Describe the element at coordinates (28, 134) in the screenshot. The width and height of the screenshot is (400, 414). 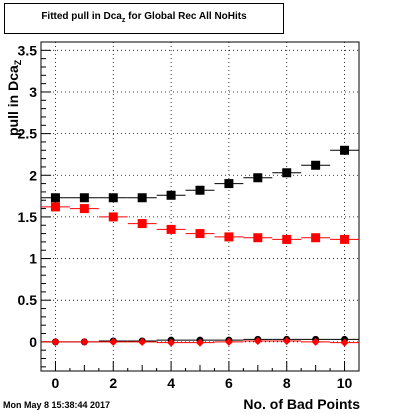
I see `y-tick-label: 2.5` at that location.